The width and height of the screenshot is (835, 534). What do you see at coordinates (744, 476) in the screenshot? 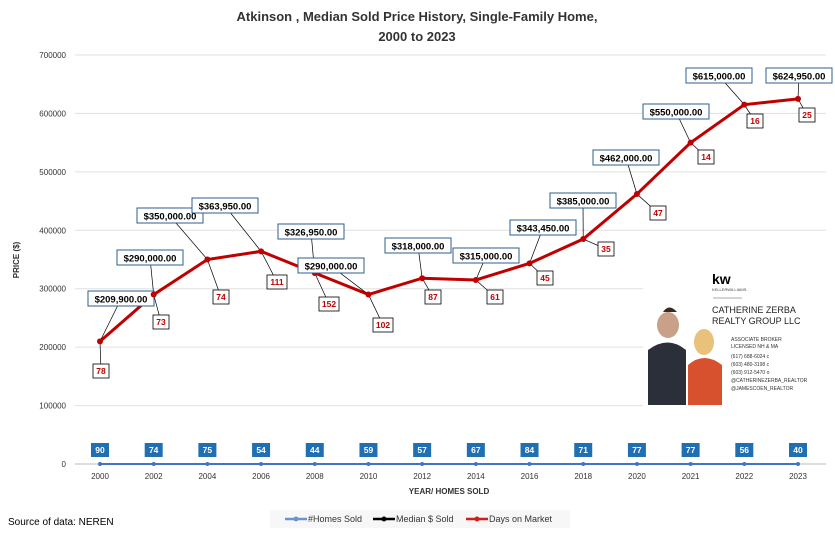
I see `x-tick-label: 2022` at bounding box center [744, 476].